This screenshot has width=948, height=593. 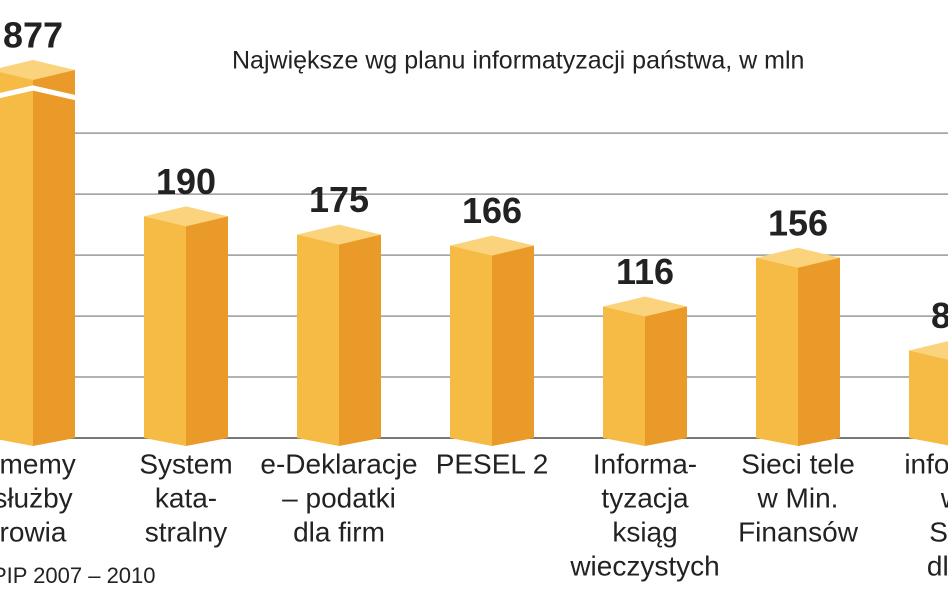 What do you see at coordinates (185, 463) in the screenshot?
I see `x-tick-label: System` at bounding box center [185, 463].